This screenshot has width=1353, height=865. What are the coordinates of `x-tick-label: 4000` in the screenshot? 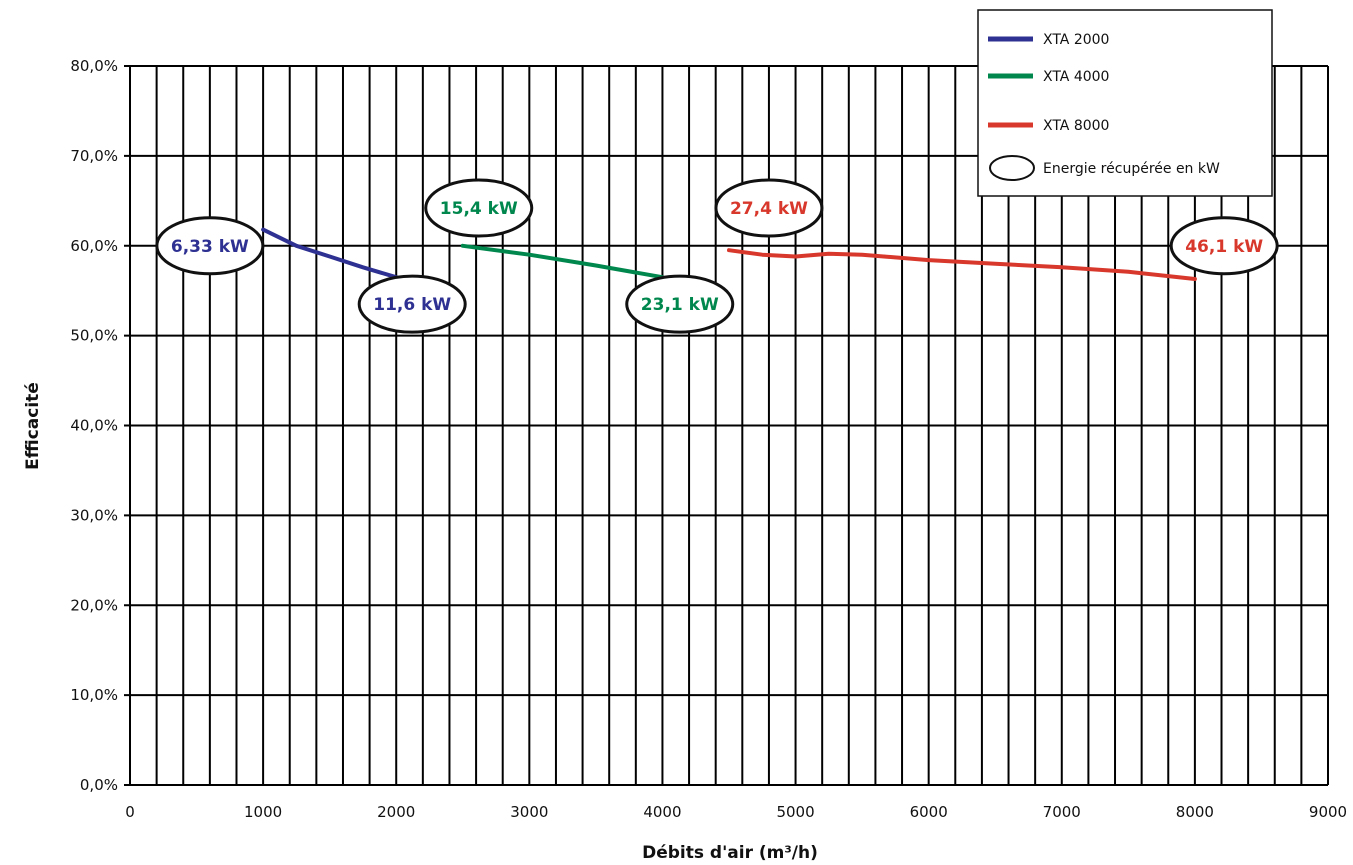 It's located at (662, 812).